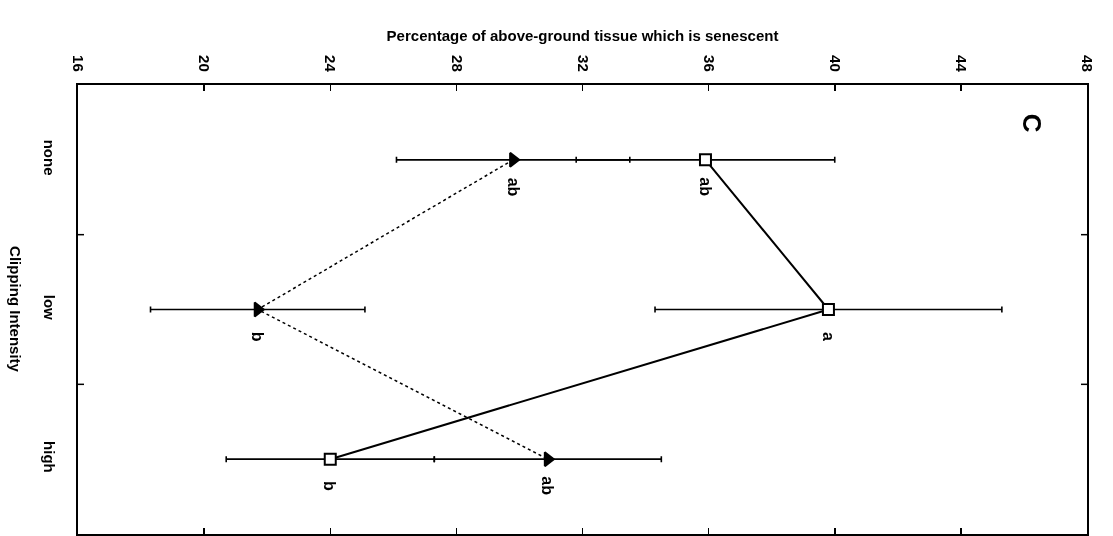  I want to click on x-tick-label: 36, so click(709, 63).